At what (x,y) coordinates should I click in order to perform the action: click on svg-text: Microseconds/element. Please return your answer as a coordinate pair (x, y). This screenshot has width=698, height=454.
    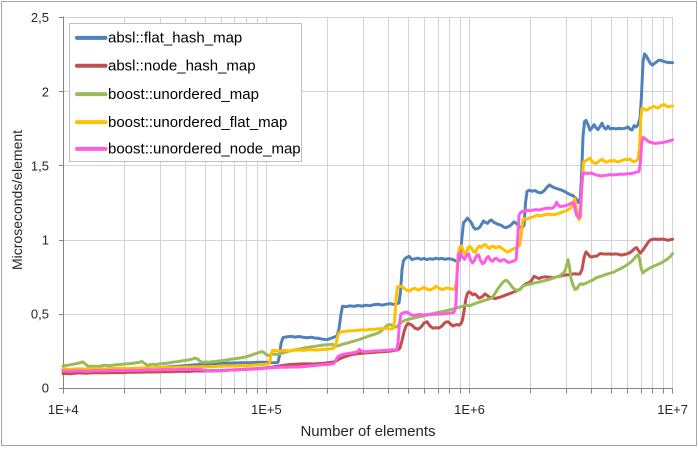
    Looking at the image, I should click on (17, 200).